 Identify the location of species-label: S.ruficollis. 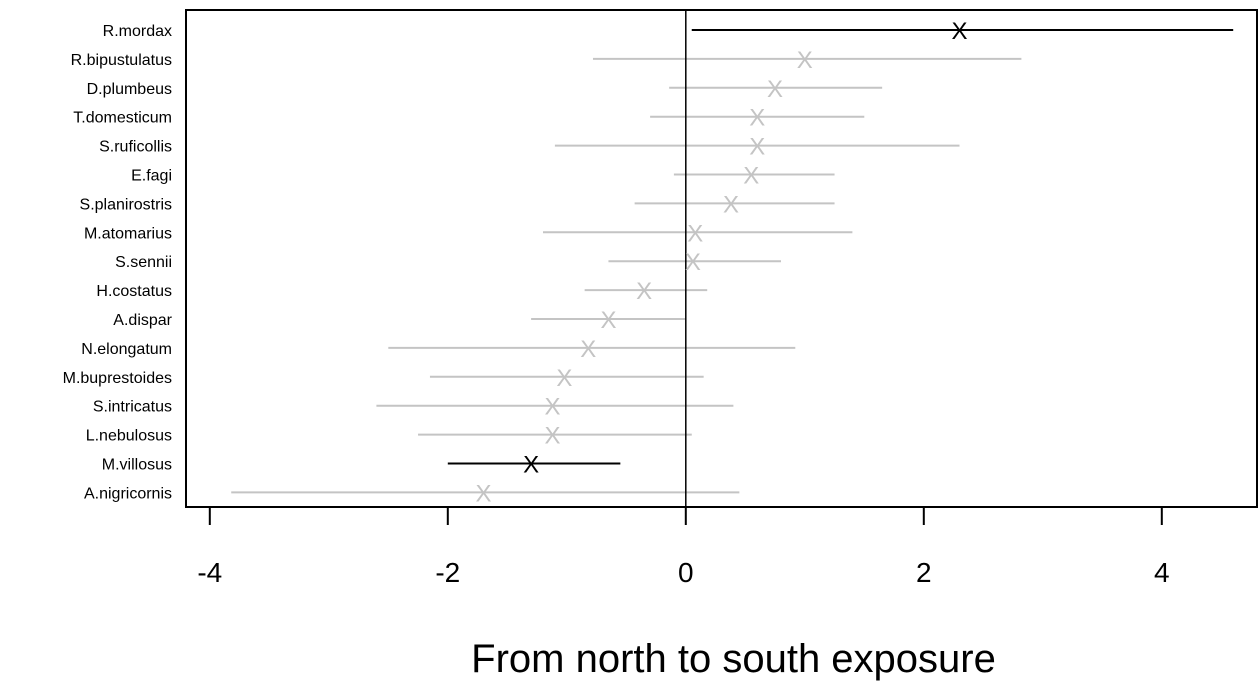
(135, 147).